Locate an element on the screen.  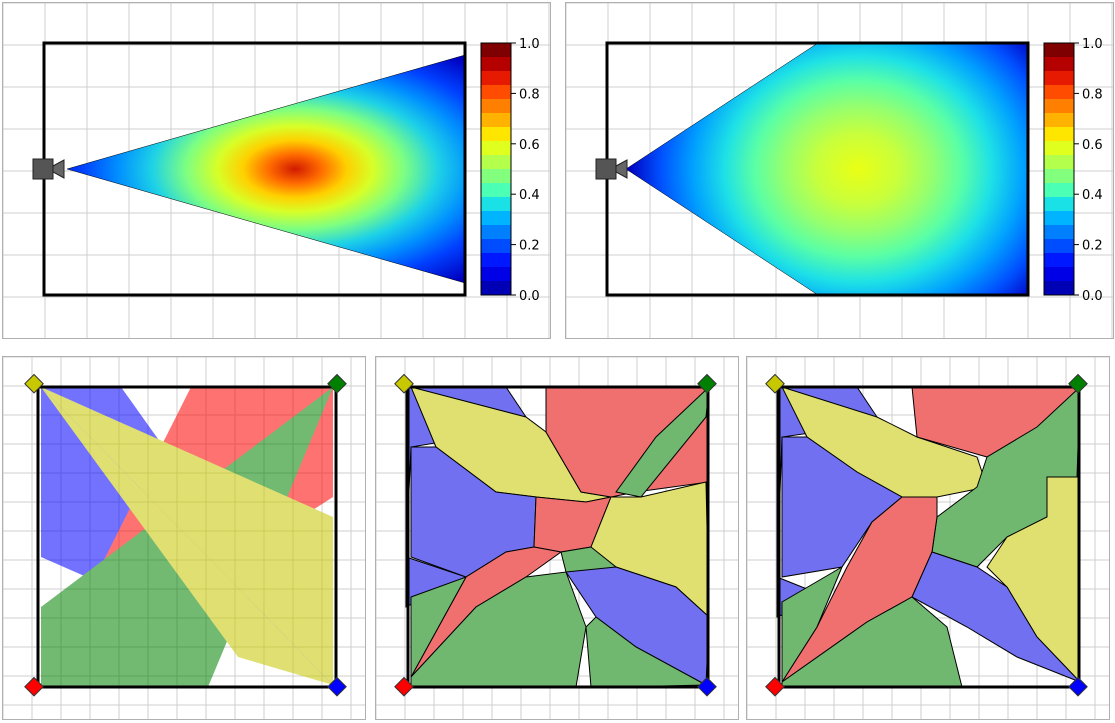
fov-regions is located at coordinates (187, 537).